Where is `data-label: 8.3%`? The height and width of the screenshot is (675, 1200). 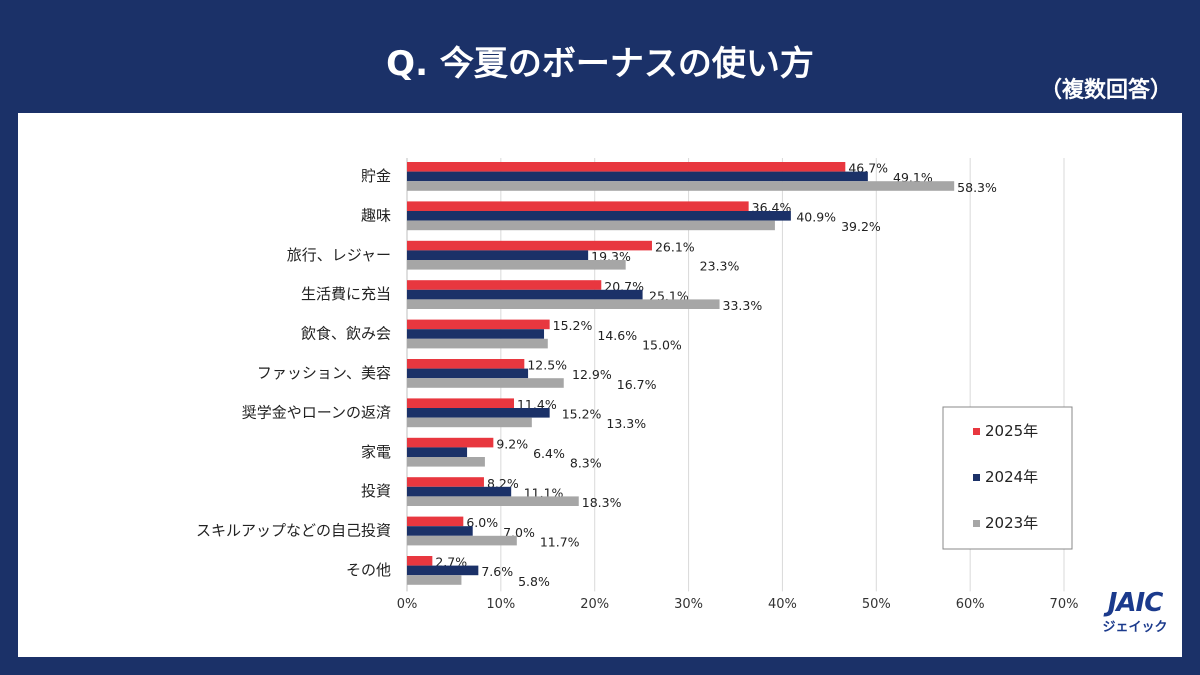 data-label: 8.3% is located at coordinates (586, 463).